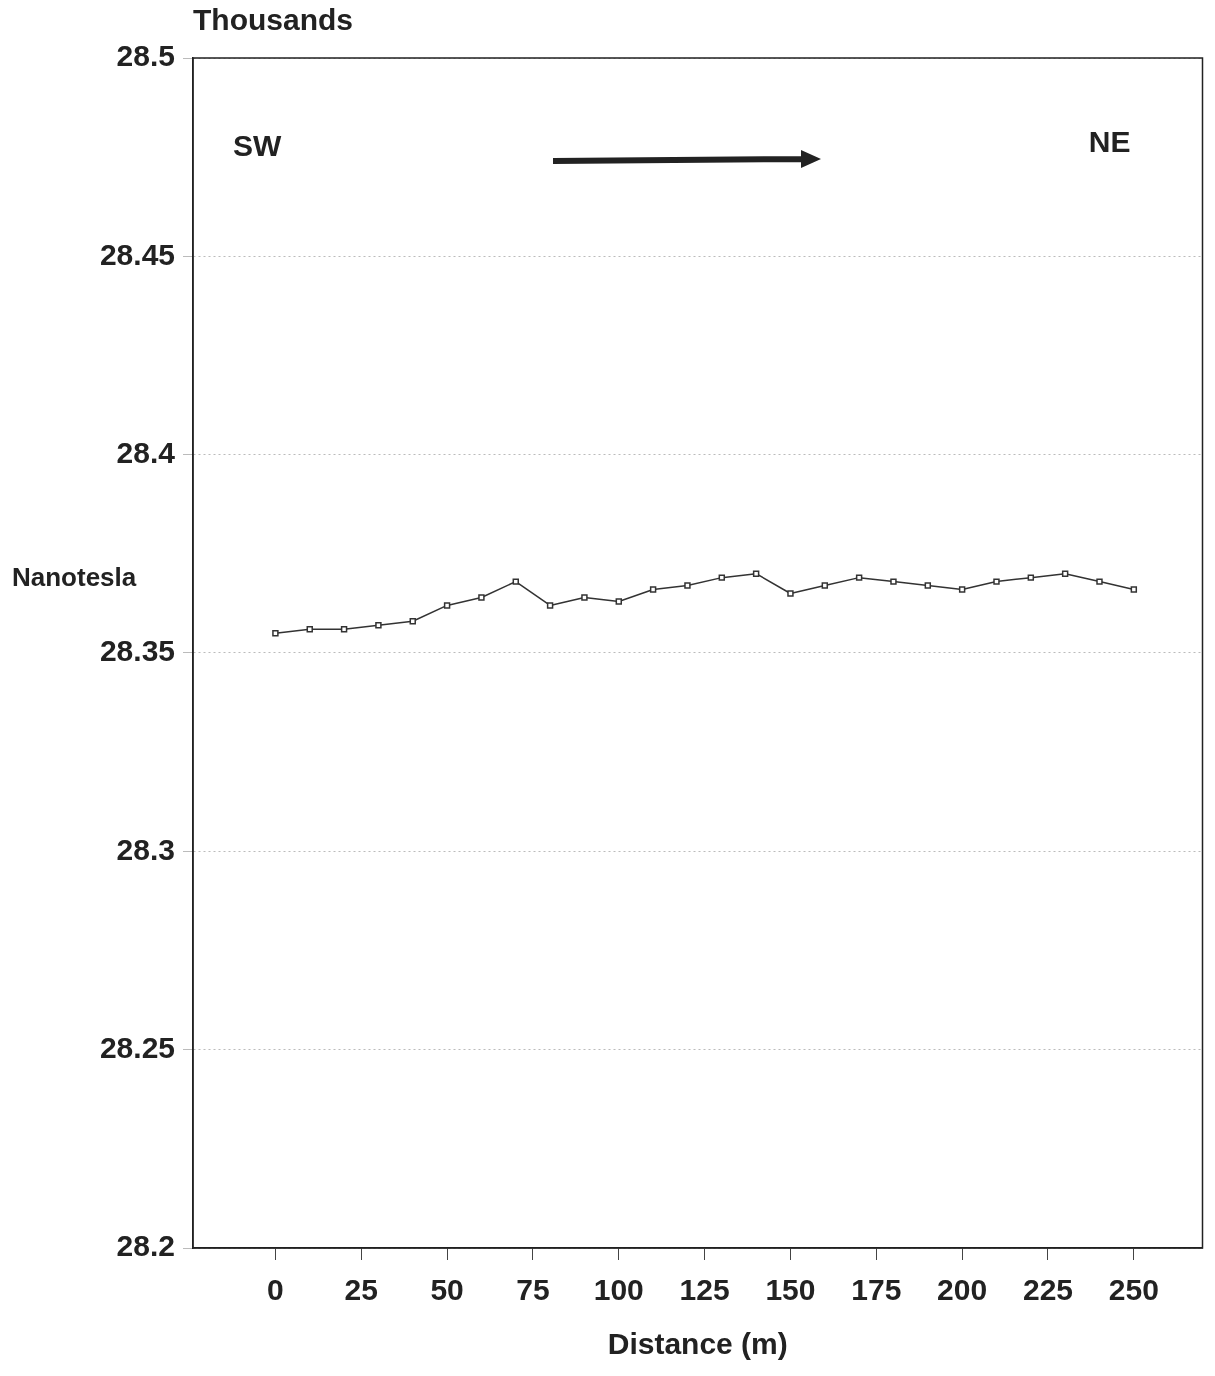  I want to click on annotation: SW, so click(258, 146).